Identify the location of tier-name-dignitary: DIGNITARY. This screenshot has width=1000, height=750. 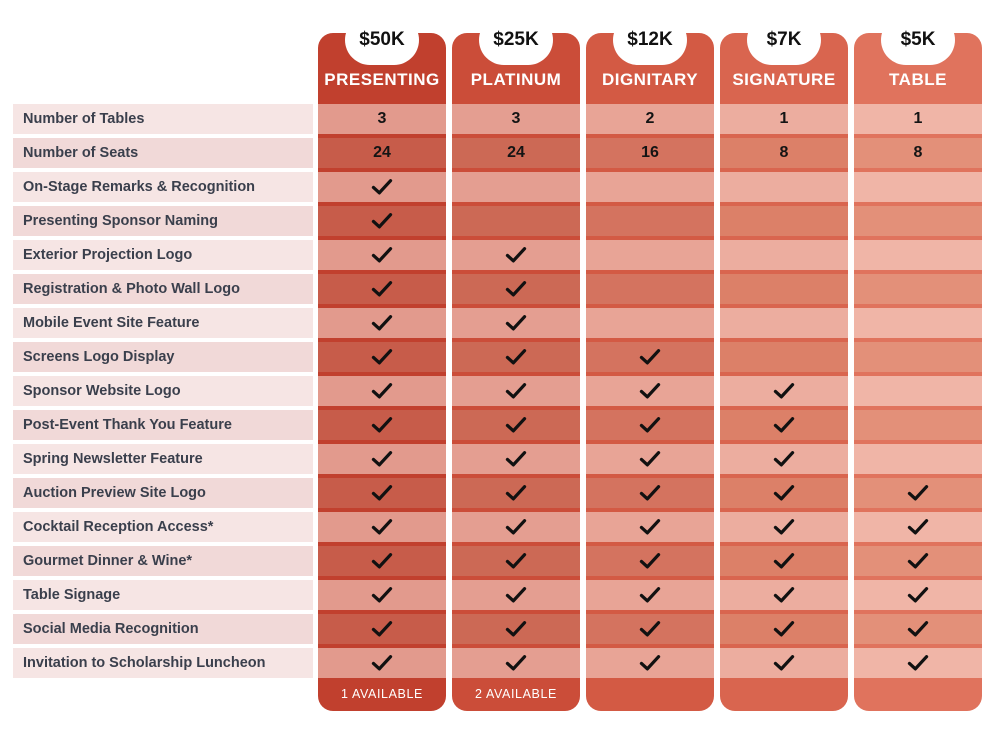
(650, 79).